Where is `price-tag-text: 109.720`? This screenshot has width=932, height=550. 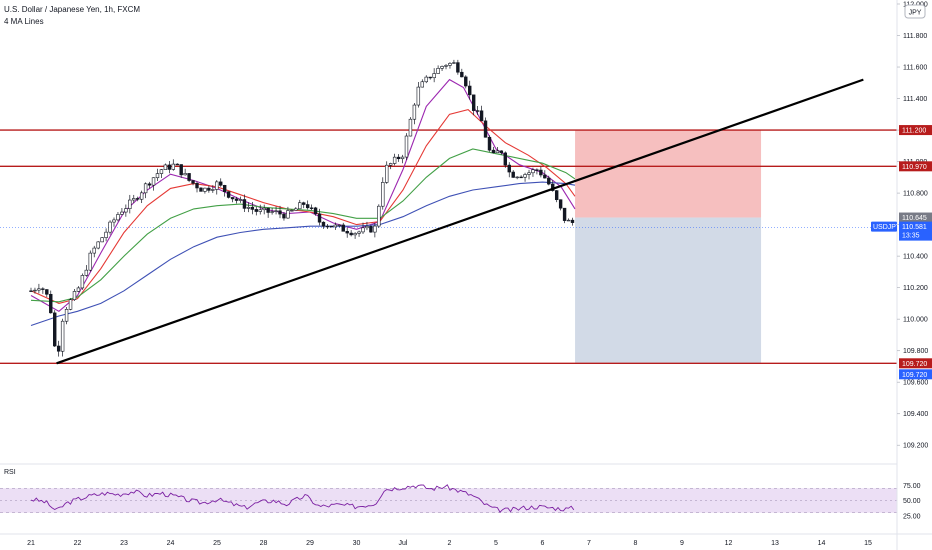
price-tag-text: 109.720 is located at coordinates (914, 375).